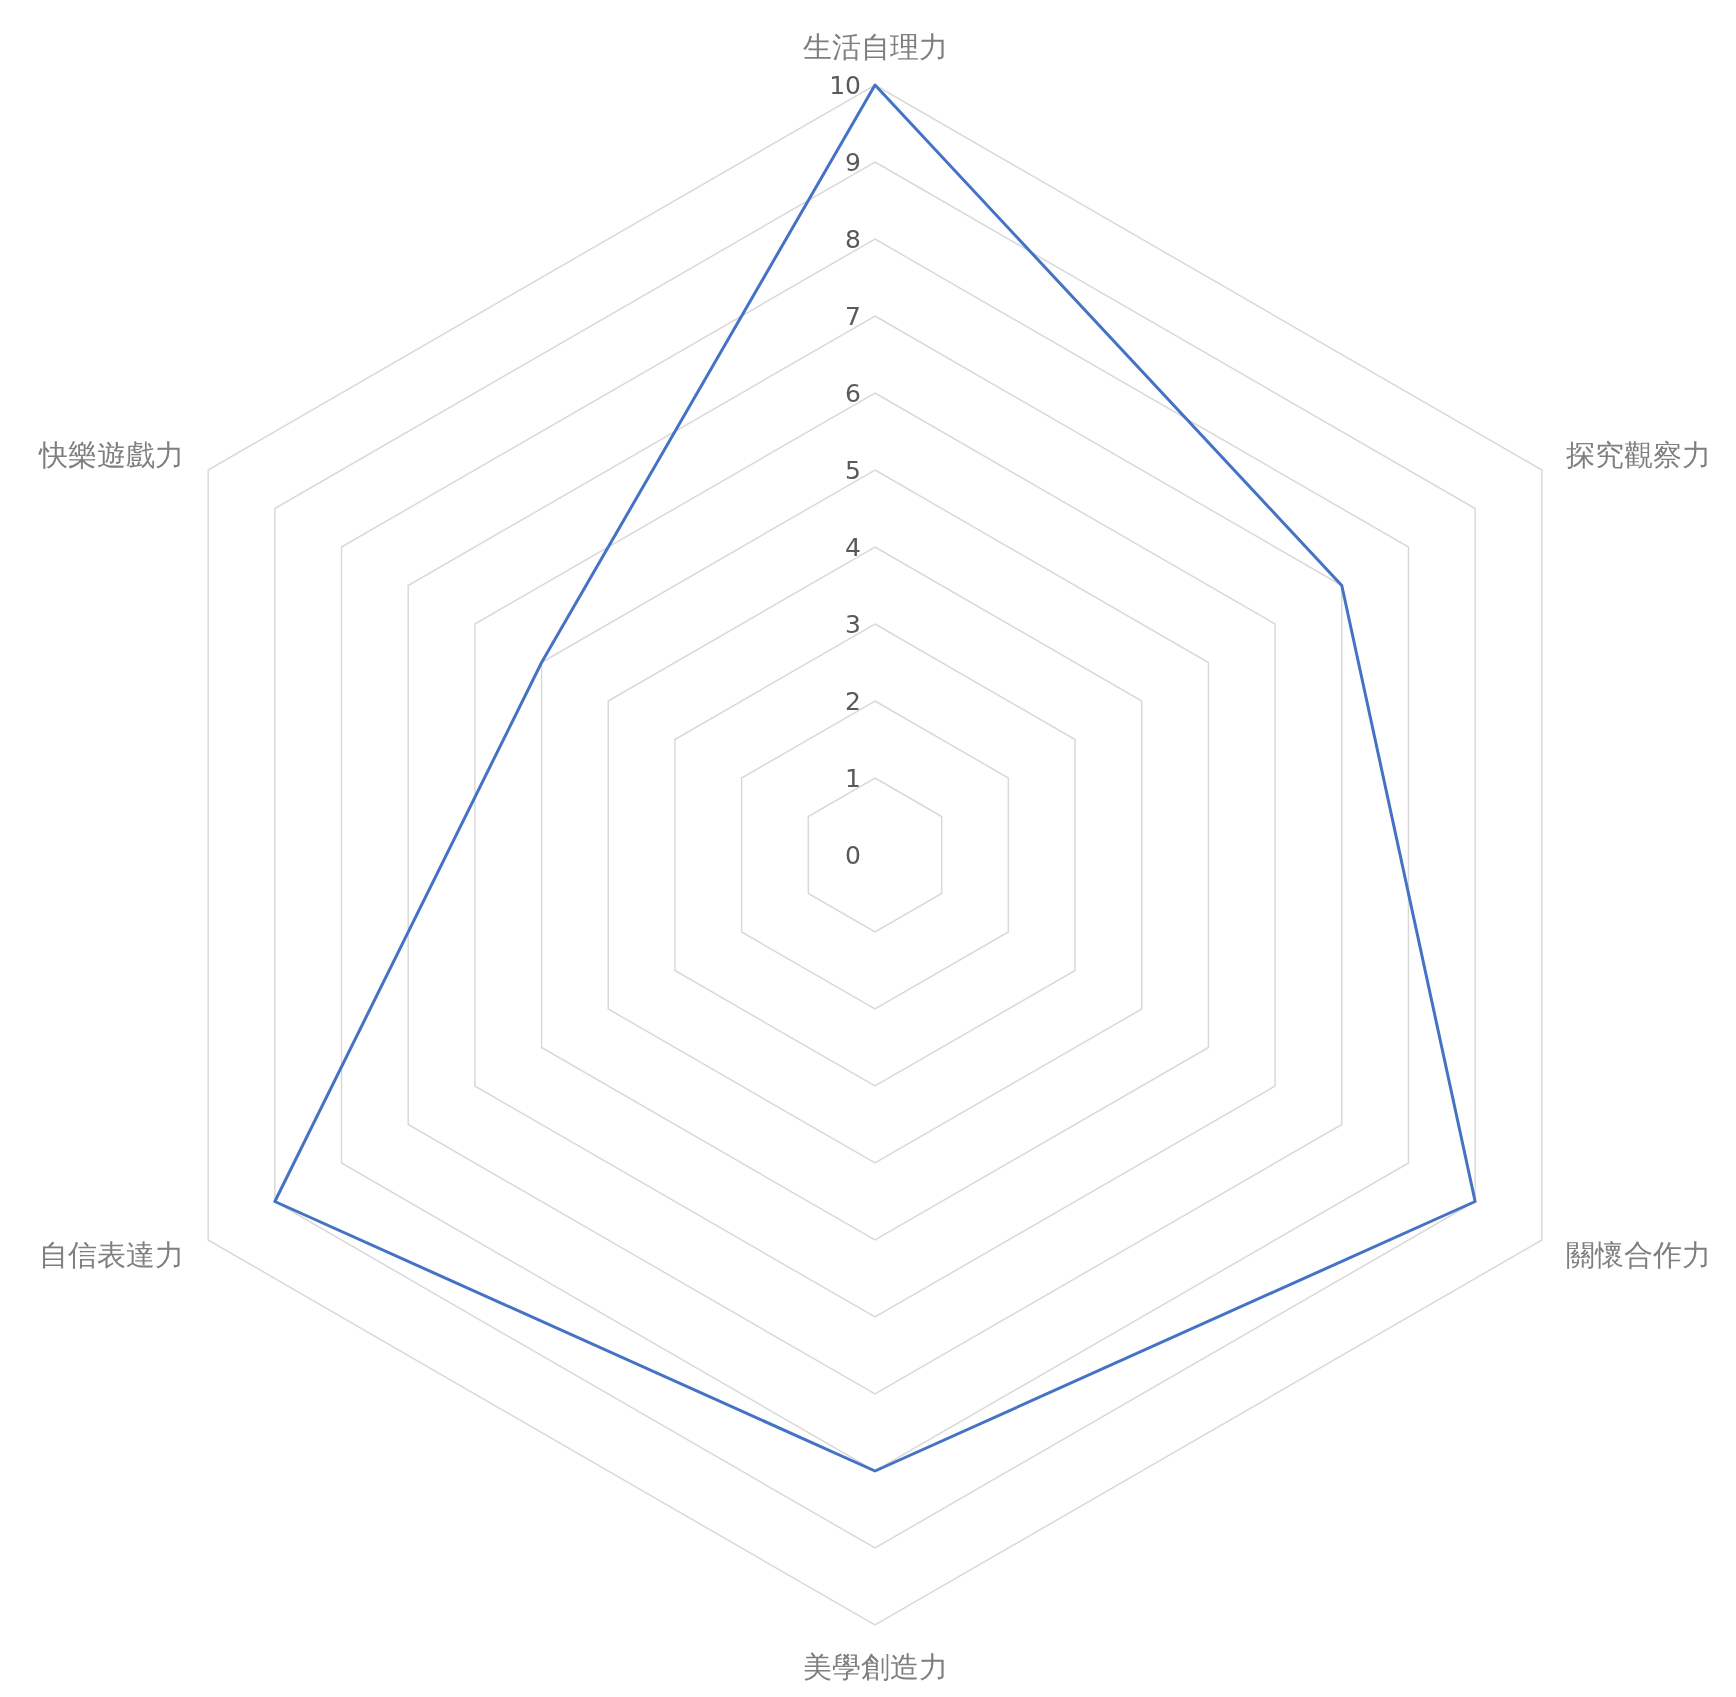 The image size is (1736, 1697). Describe the element at coordinates (1639, 455) in the screenshot. I see `spoke-label: 探究觀察力` at that location.